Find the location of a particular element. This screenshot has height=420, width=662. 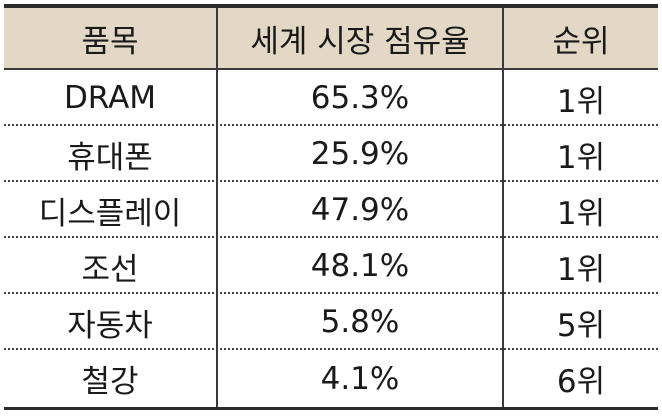

table-row: DRAM 65.3% 1위 is located at coordinates (331, 98).